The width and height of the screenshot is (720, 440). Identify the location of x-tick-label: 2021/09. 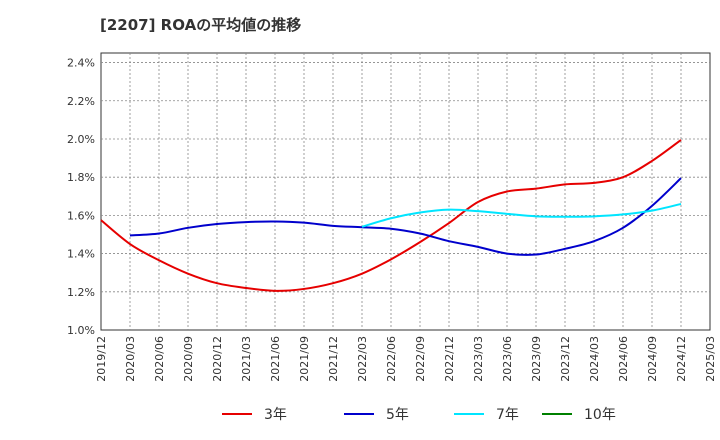
(304, 359).